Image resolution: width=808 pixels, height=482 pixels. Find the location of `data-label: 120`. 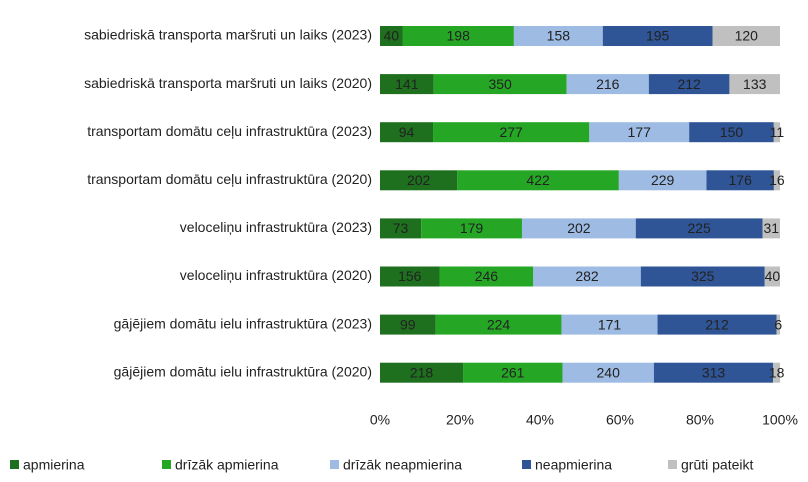

data-label: 120 is located at coordinates (747, 36).